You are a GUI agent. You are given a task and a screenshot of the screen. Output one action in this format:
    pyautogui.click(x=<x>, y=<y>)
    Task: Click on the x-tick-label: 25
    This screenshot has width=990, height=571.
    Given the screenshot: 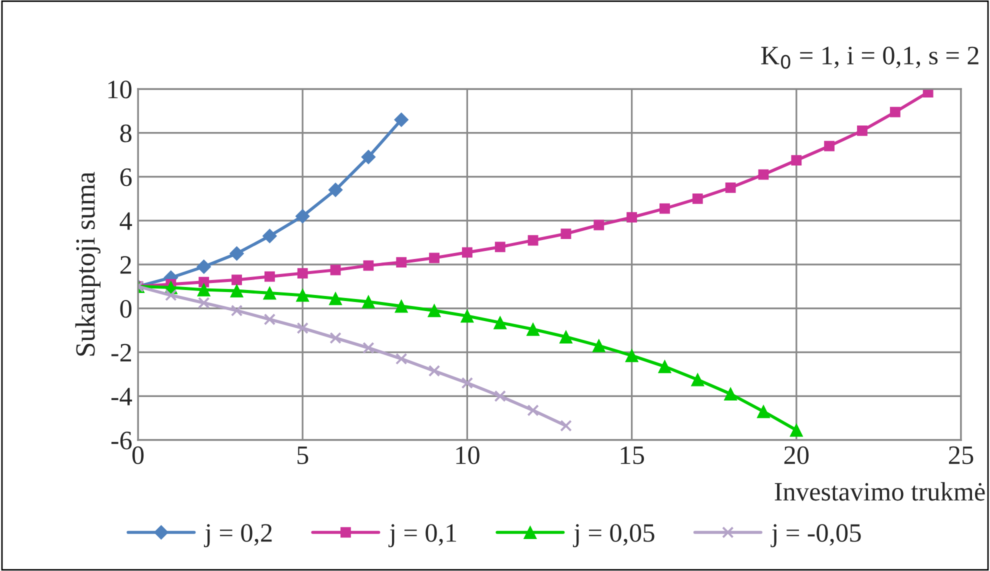 What is the action you would take?
    pyautogui.click(x=961, y=455)
    